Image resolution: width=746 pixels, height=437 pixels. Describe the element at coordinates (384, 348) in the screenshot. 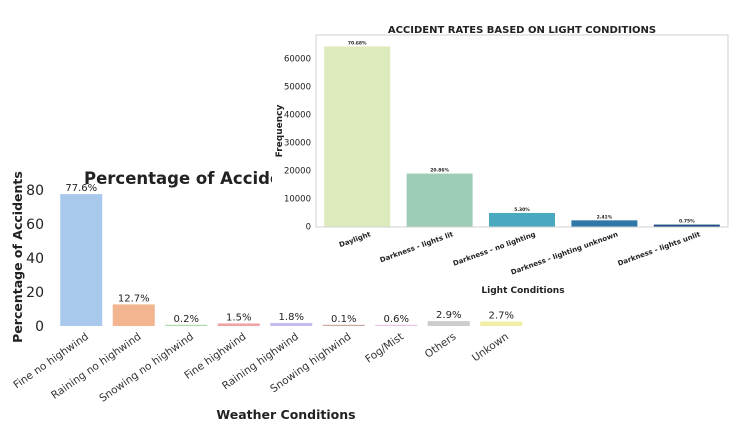

I see `weather-x-tick-label: Fog/Mist` at that location.